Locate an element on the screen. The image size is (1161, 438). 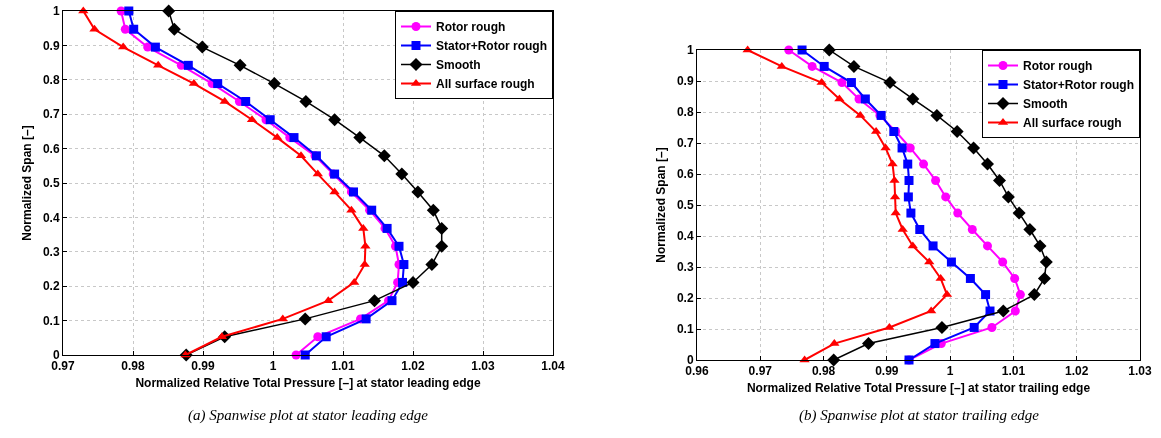
y-tick-label: 0.1 is located at coordinates (685, 329).